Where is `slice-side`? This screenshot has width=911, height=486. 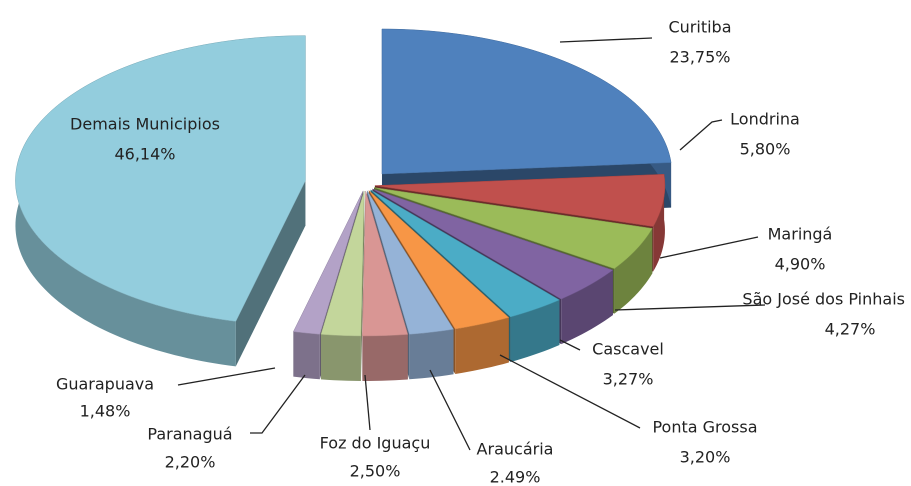
slice-side is located at coordinates (270, 273).